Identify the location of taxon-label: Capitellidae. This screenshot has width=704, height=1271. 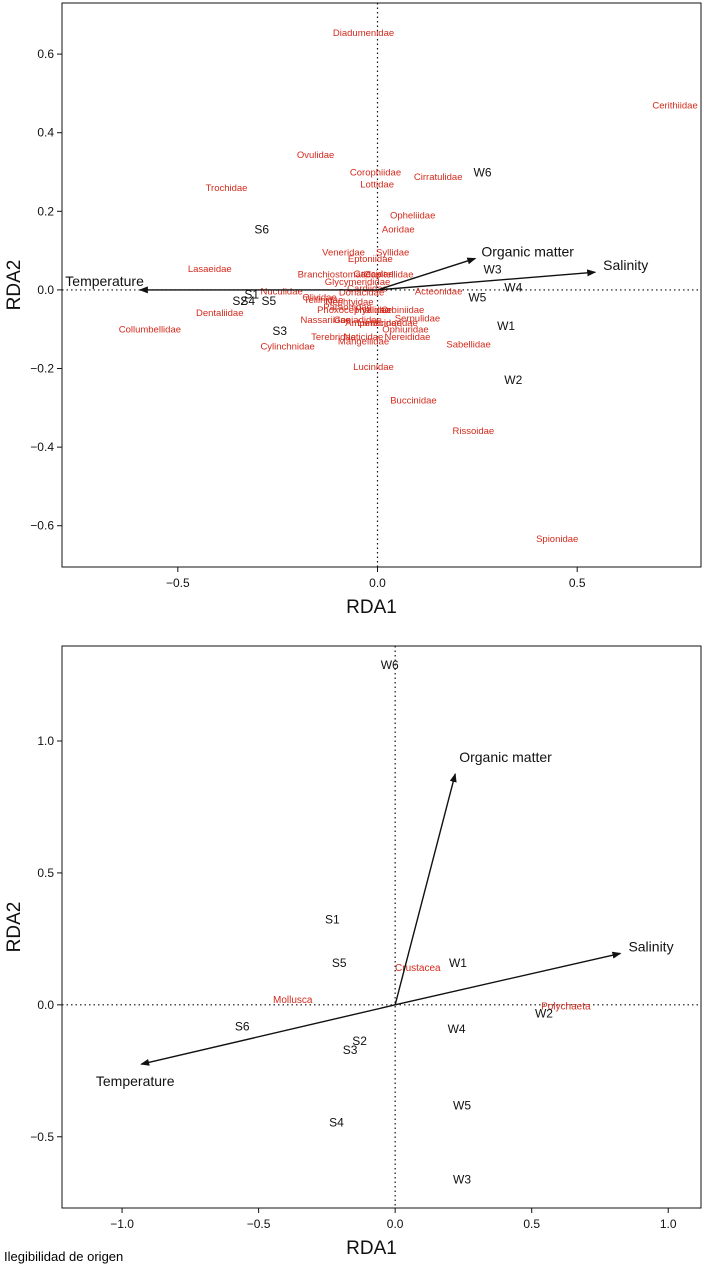
(389, 275).